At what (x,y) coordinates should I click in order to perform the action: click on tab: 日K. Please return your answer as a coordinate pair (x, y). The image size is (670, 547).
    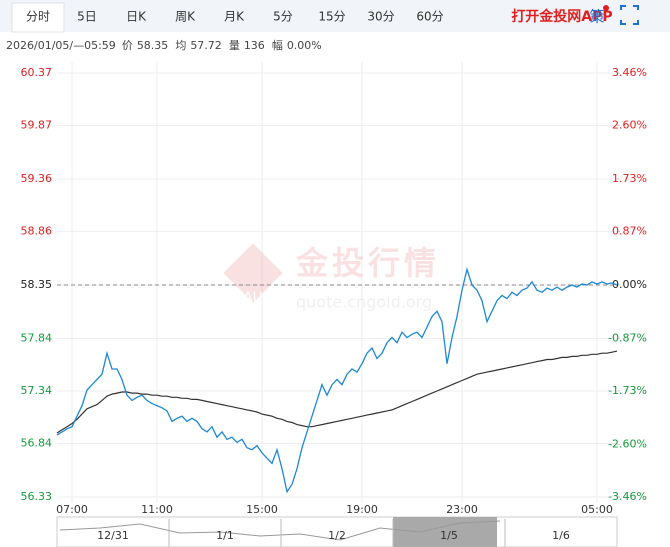
    Looking at the image, I should click on (136, 17).